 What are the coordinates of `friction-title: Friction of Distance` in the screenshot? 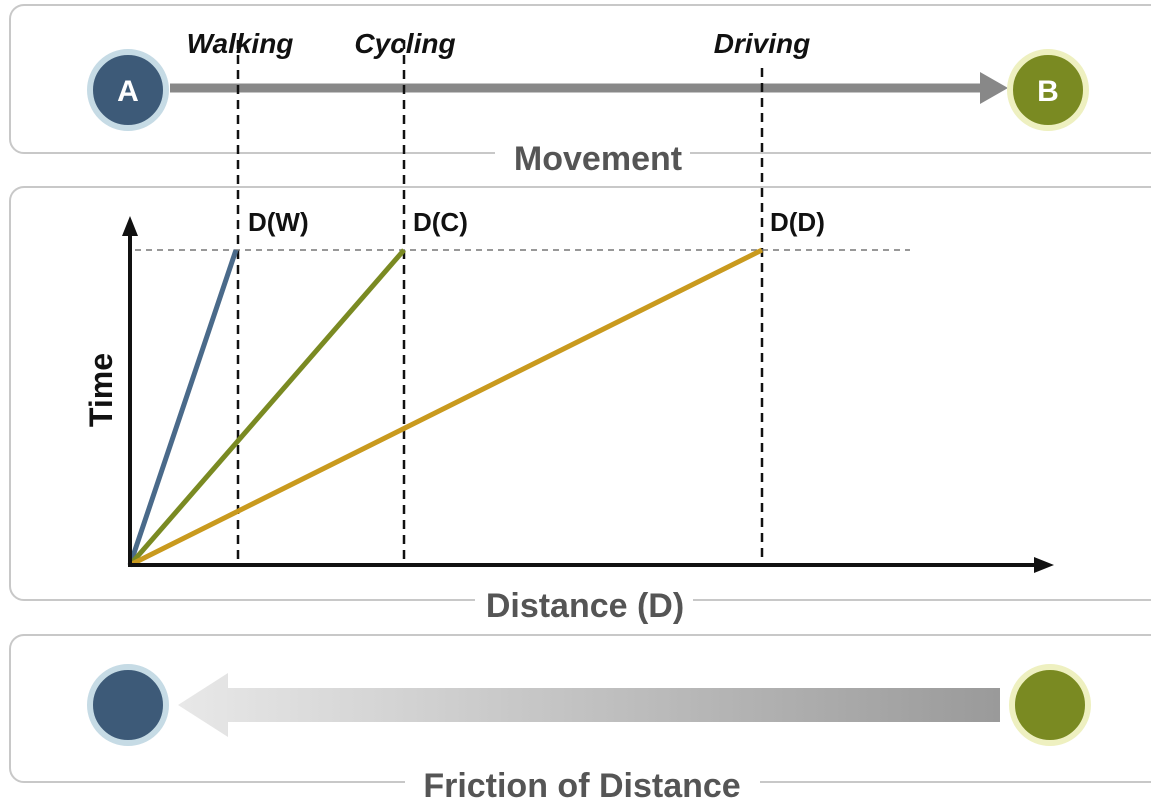 It's located at (581, 784).